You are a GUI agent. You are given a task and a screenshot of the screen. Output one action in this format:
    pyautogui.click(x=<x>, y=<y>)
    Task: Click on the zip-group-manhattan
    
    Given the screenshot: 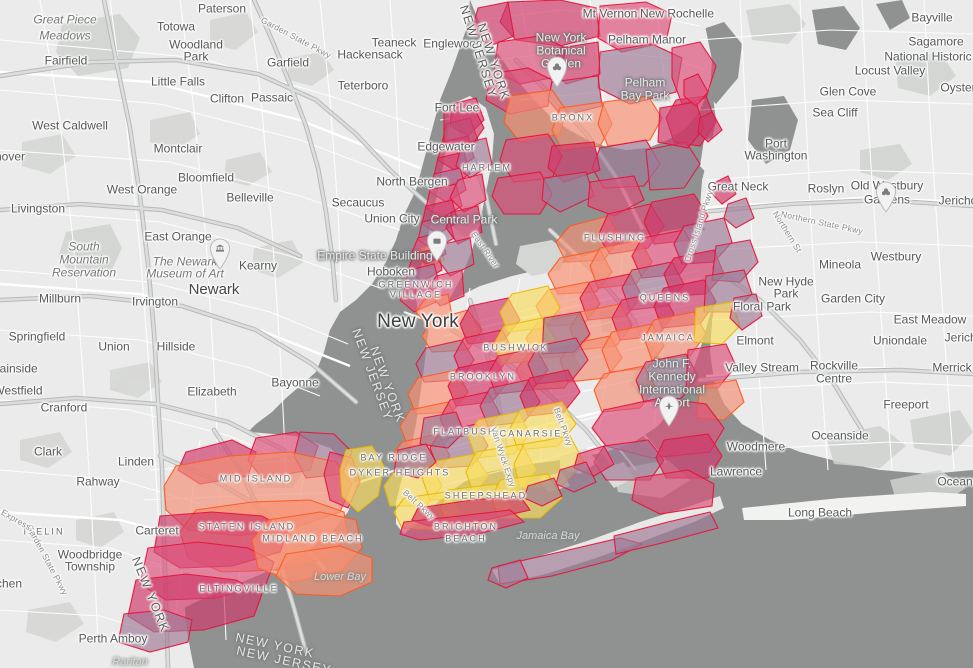 What is the action you would take?
    pyautogui.click(x=446, y=212)
    